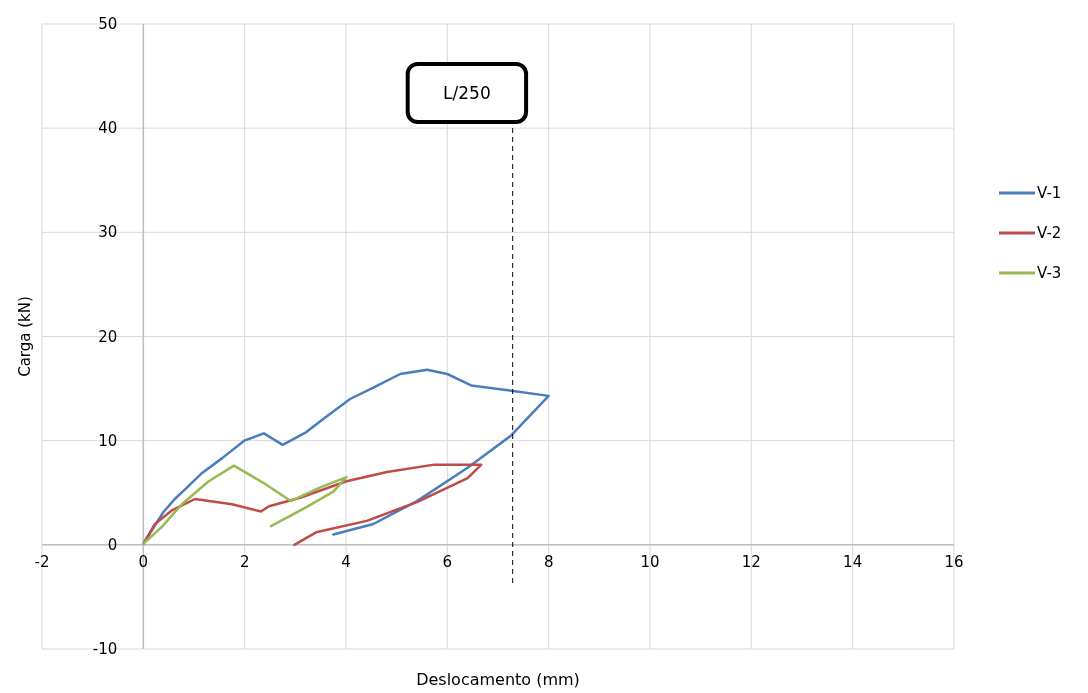 This screenshot has height=693, width=1088. Describe the element at coordinates (1049, 273) in the screenshot. I see `legend-label: V-3` at that location.